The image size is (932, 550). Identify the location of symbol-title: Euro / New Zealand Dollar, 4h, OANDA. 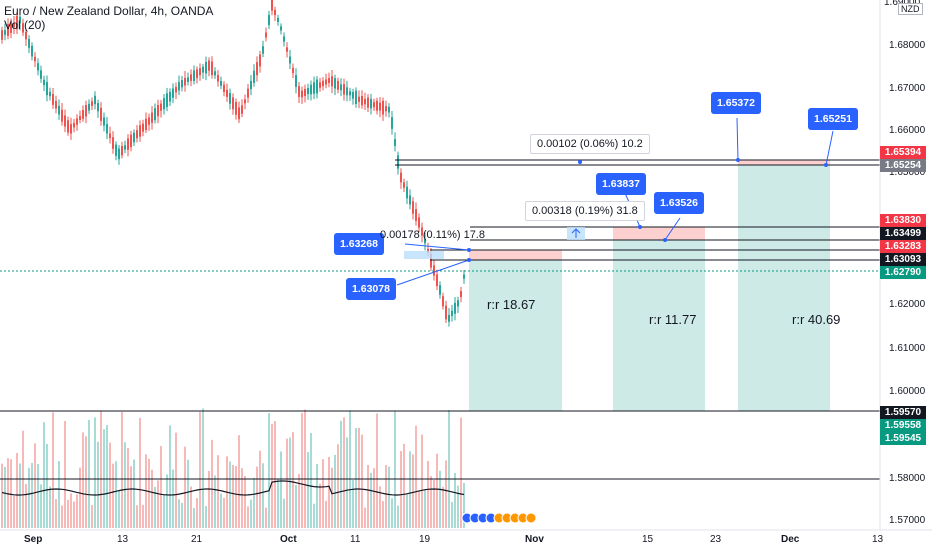
(109, 11).